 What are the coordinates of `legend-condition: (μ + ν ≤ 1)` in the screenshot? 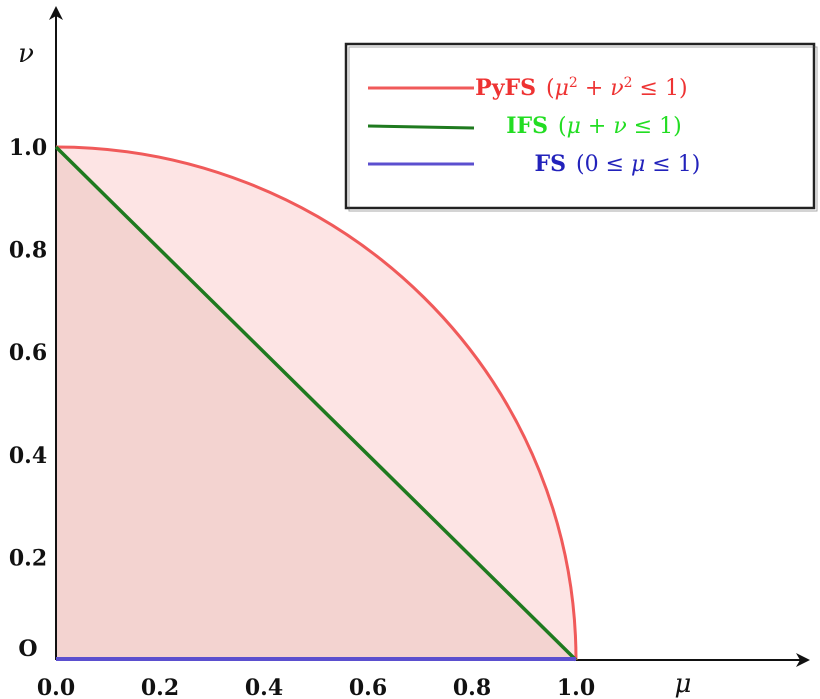 It's located at (620, 126).